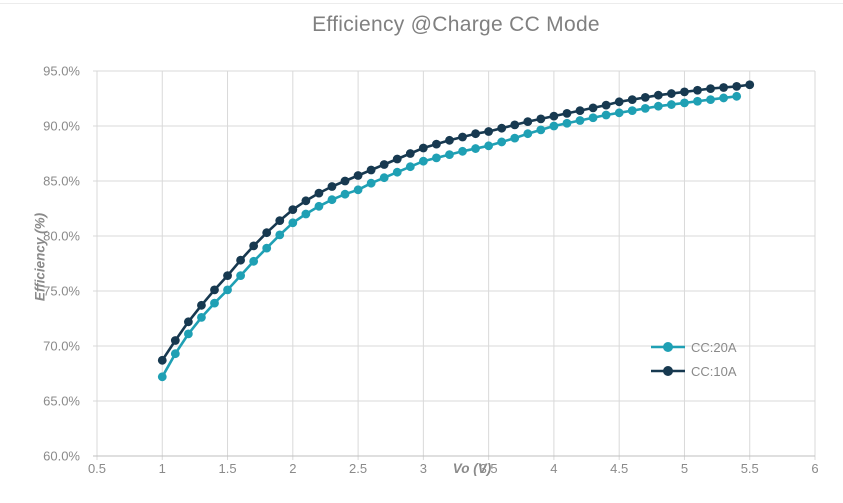  I want to click on y-tick-label: 85.0%, so click(61, 181).